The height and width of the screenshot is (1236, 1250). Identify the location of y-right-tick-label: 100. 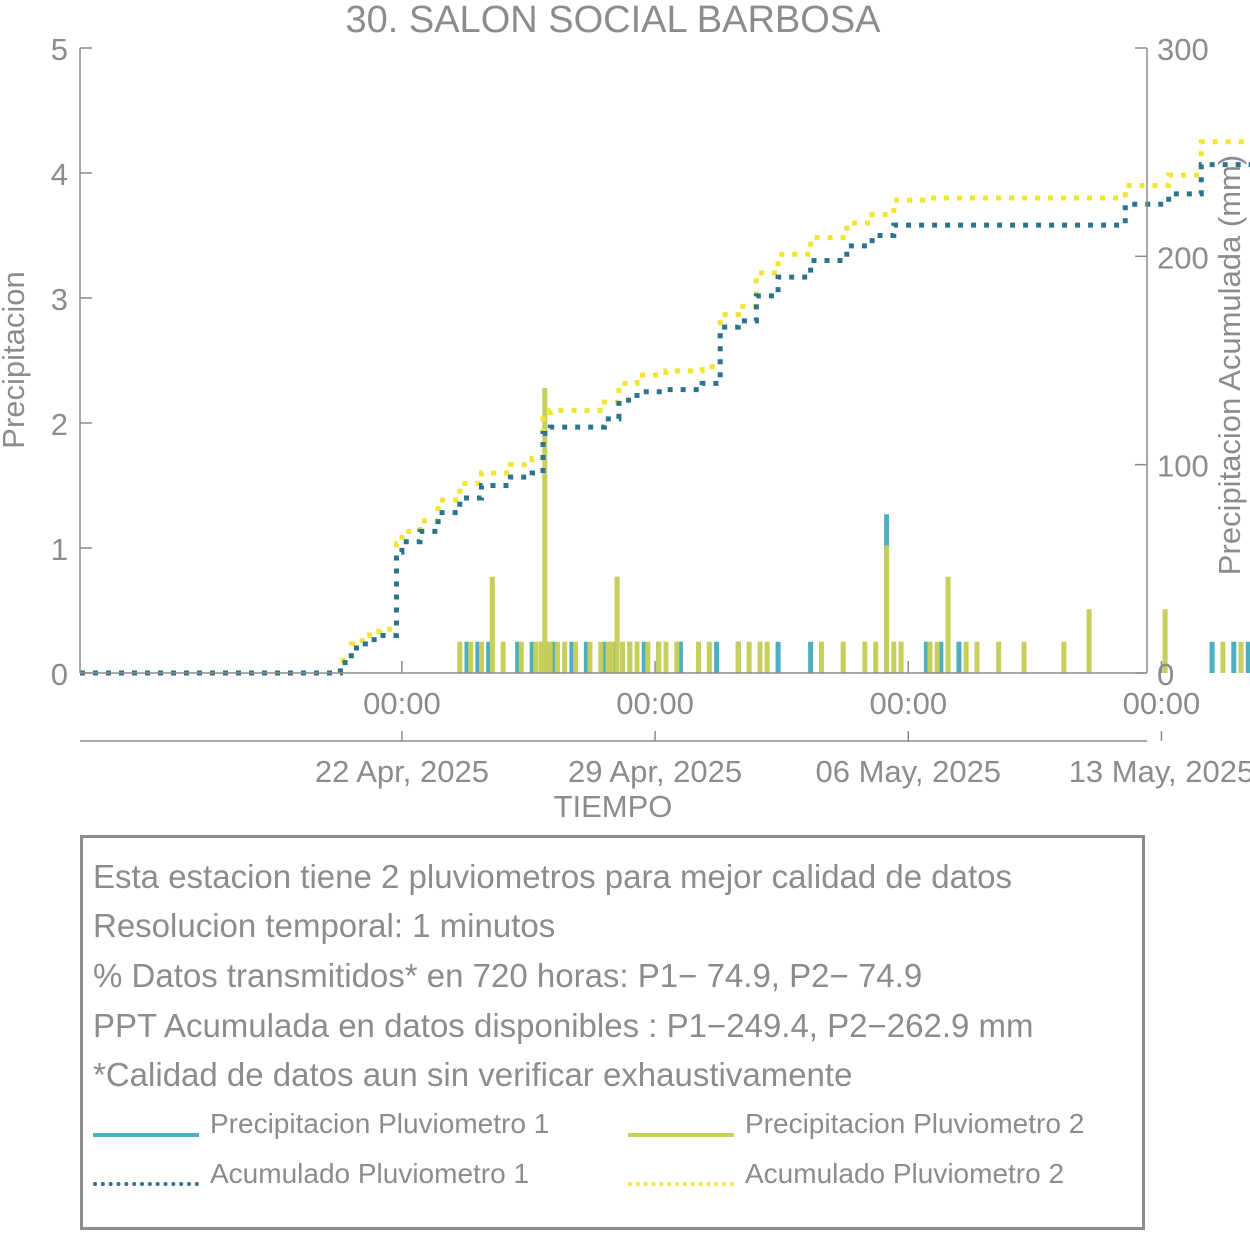
(1183, 466).